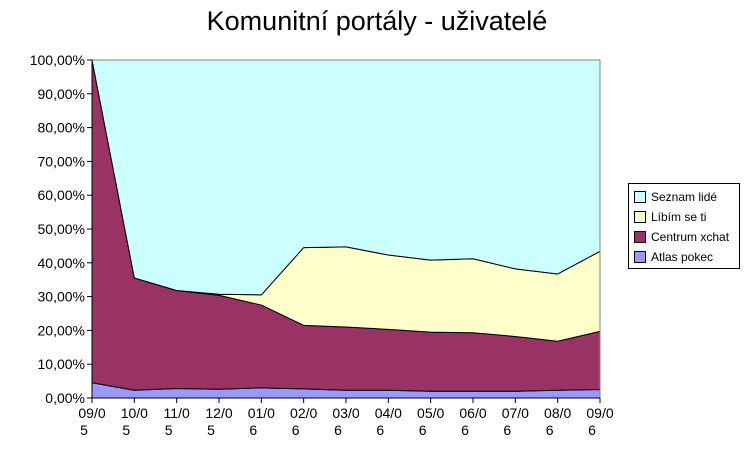  I want to click on x-tick-label: 05/0 6, so click(430, 421).